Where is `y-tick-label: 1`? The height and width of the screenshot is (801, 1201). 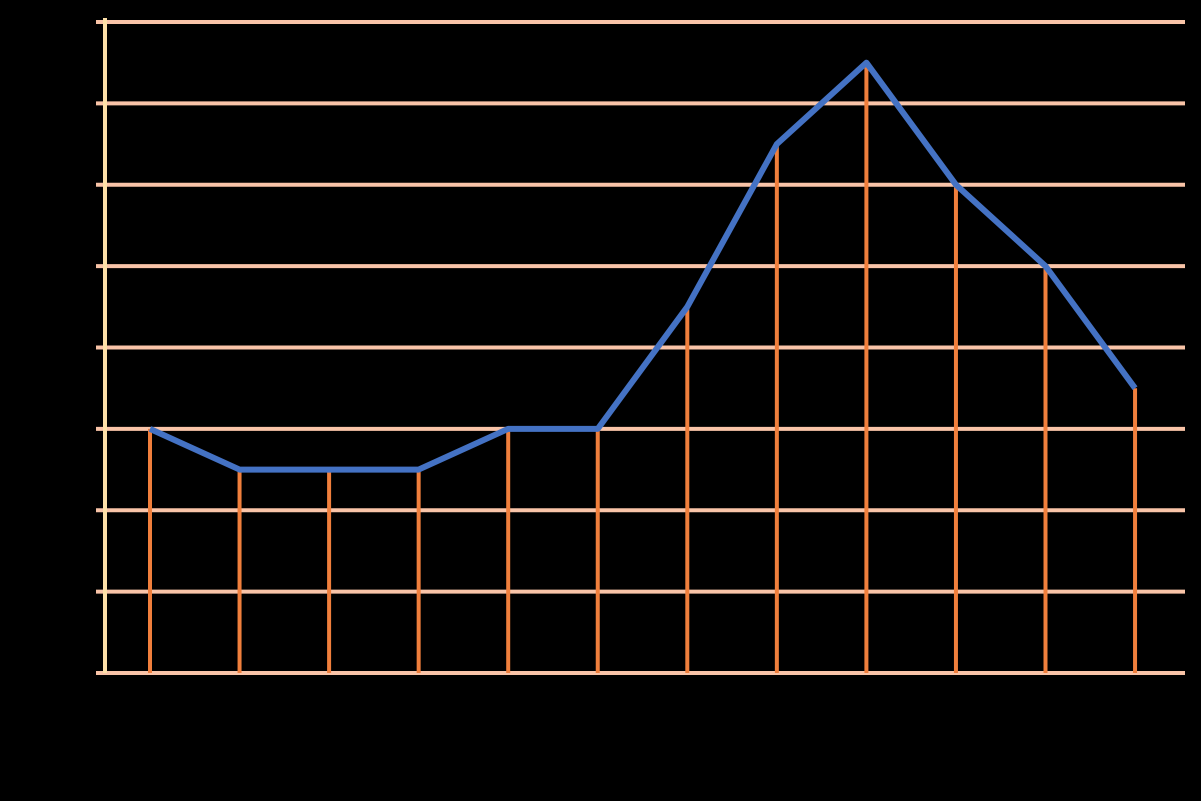
y-tick-label: 1 is located at coordinates (89, 590).